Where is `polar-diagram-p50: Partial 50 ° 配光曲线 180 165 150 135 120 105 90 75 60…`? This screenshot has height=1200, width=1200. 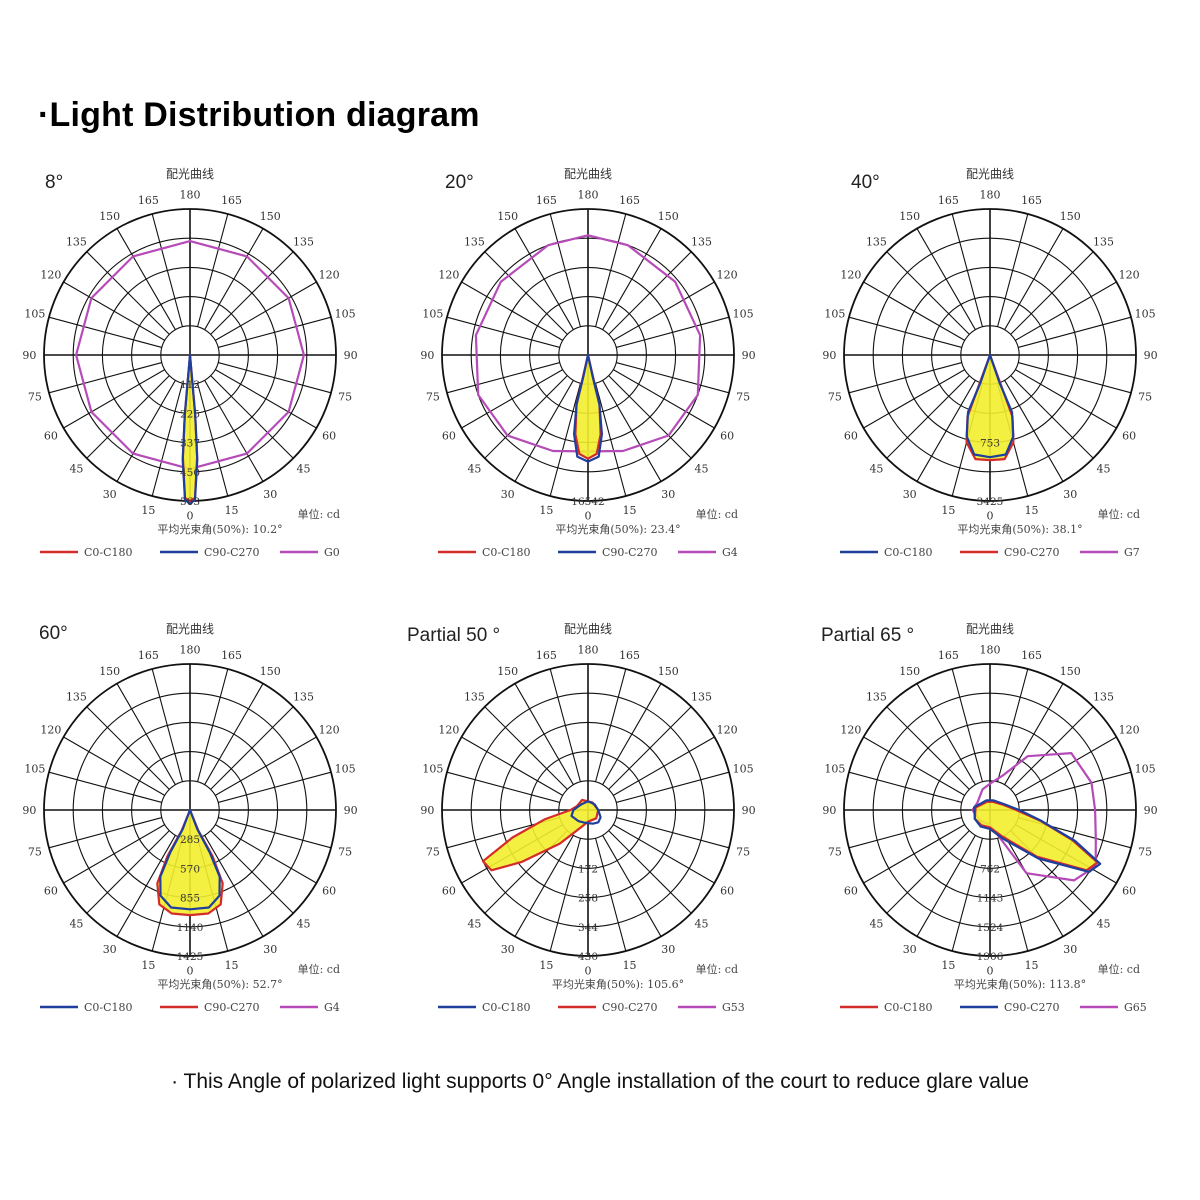 polar-diagram-p50: Partial 50 ° 配光曲线 180 165 150 135 120 105 90 75 60… is located at coordinates (585, 825).